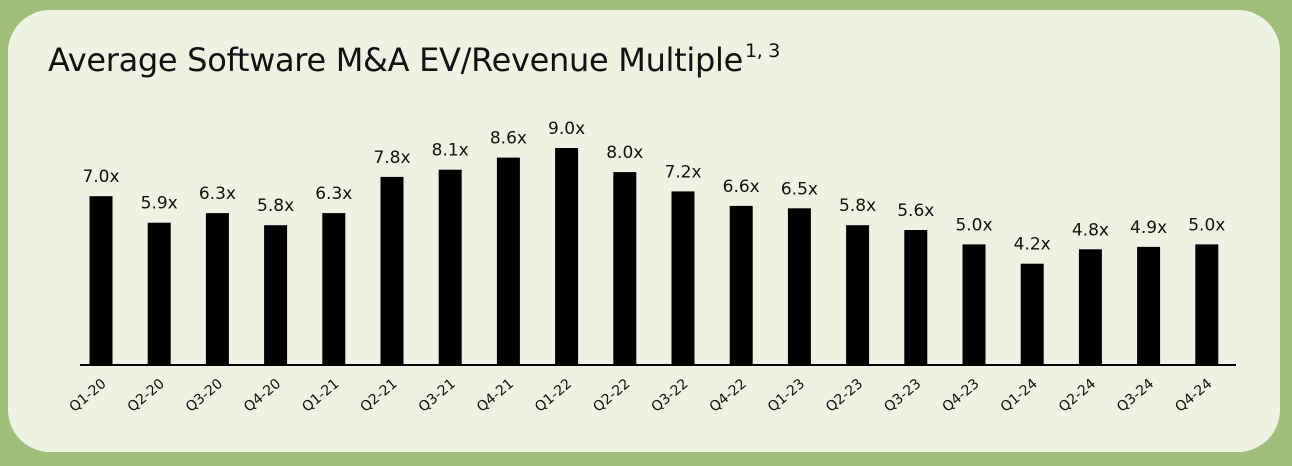 This screenshot has height=466, width=1292. I want to click on x-tick-label-Q2-20: Q2-20, so click(146, 396).